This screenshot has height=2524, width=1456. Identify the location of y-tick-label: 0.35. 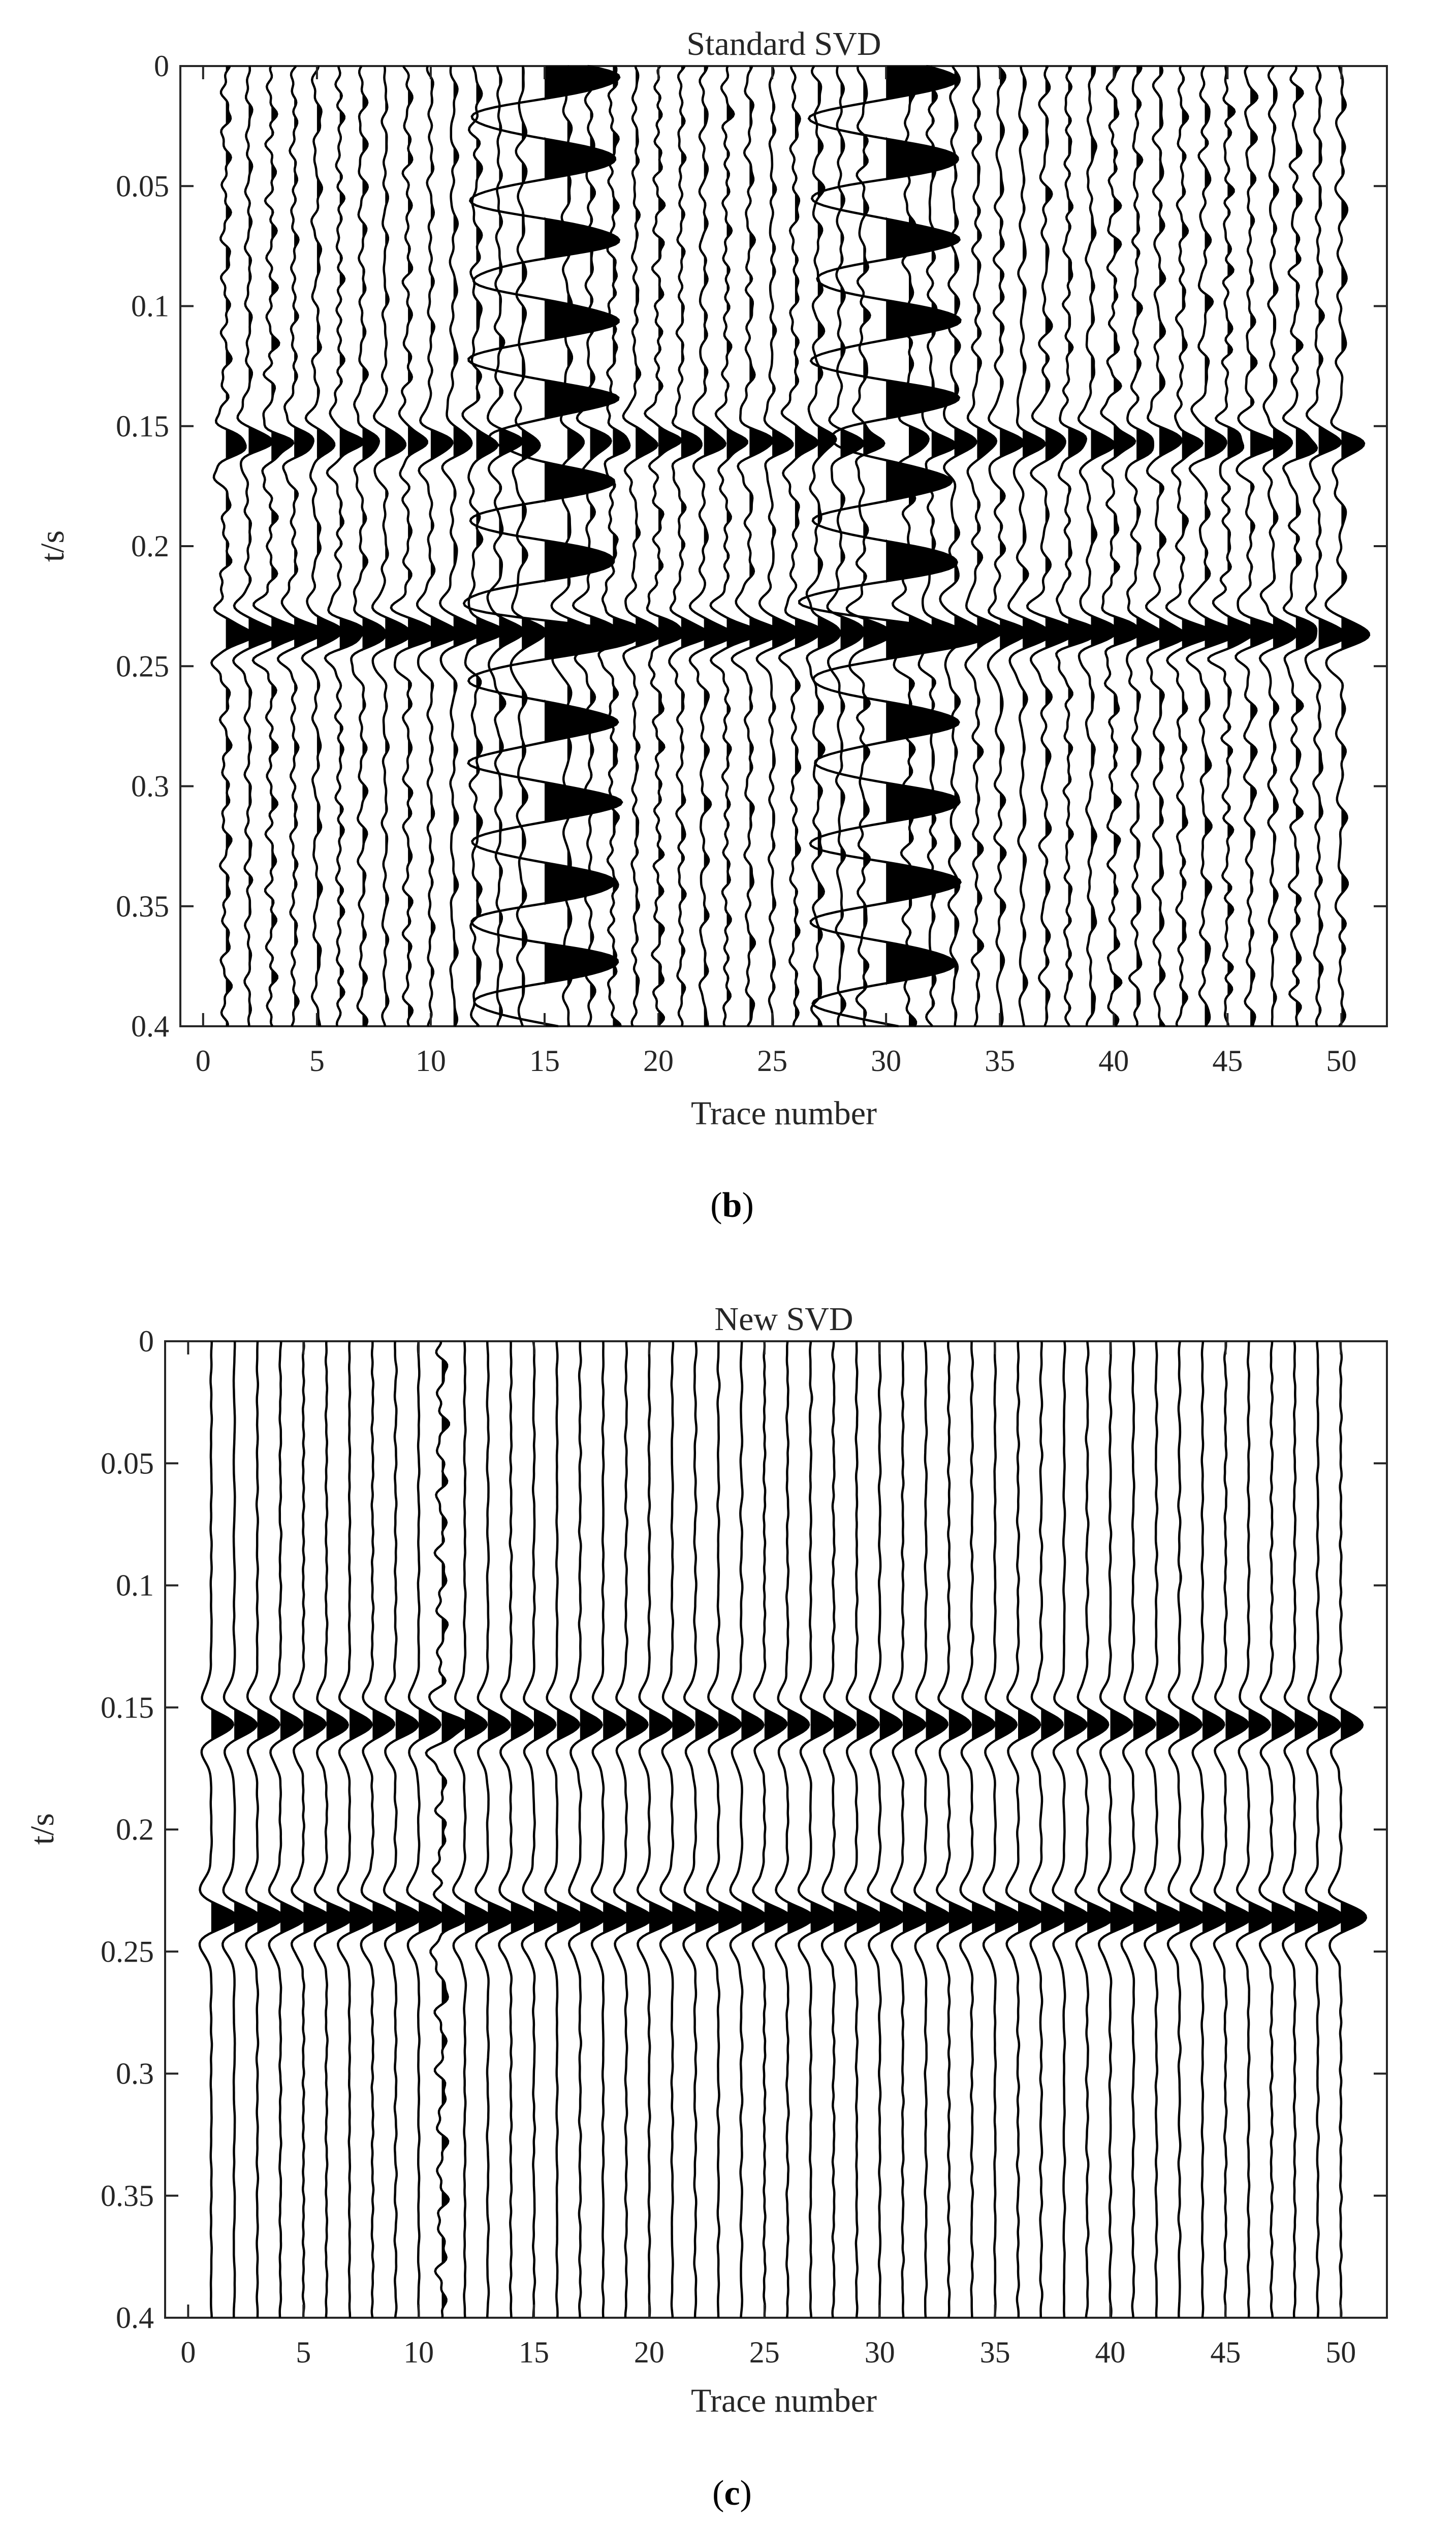
(127, 2196).